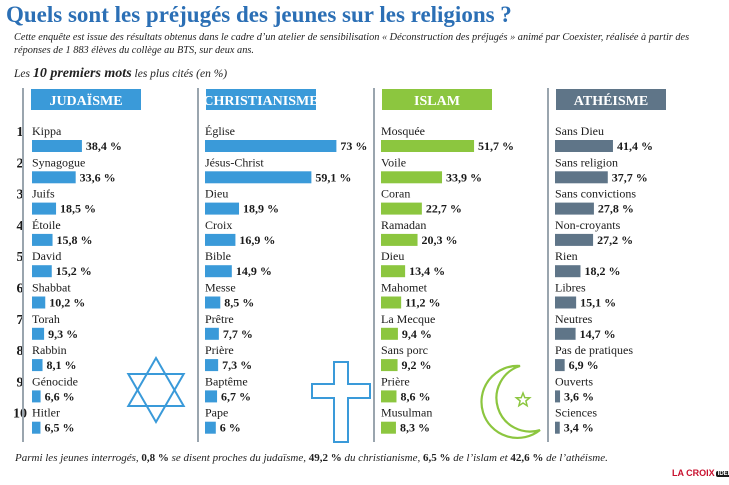  Describe the element at coordinates (46, 225) in the screenshot. I see `bar-category-label: Étoile` at that location.